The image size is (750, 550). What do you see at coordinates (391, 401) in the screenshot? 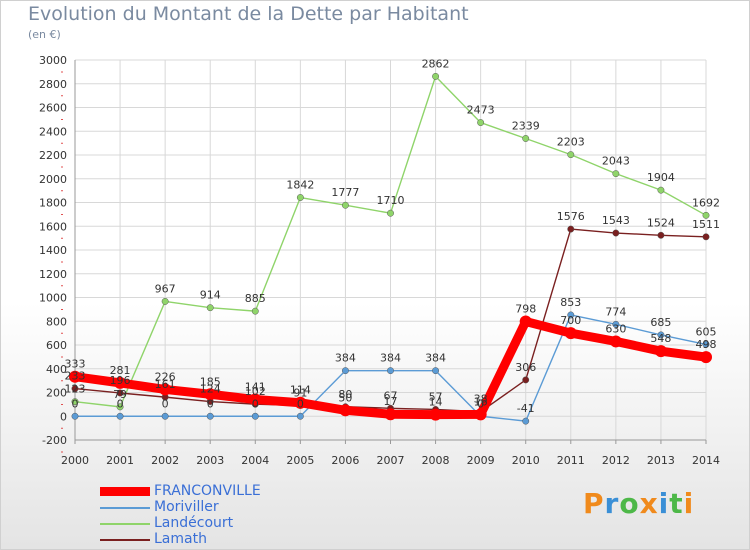
I see `data-label-franconville: 17` at bounding box center [391, 401].